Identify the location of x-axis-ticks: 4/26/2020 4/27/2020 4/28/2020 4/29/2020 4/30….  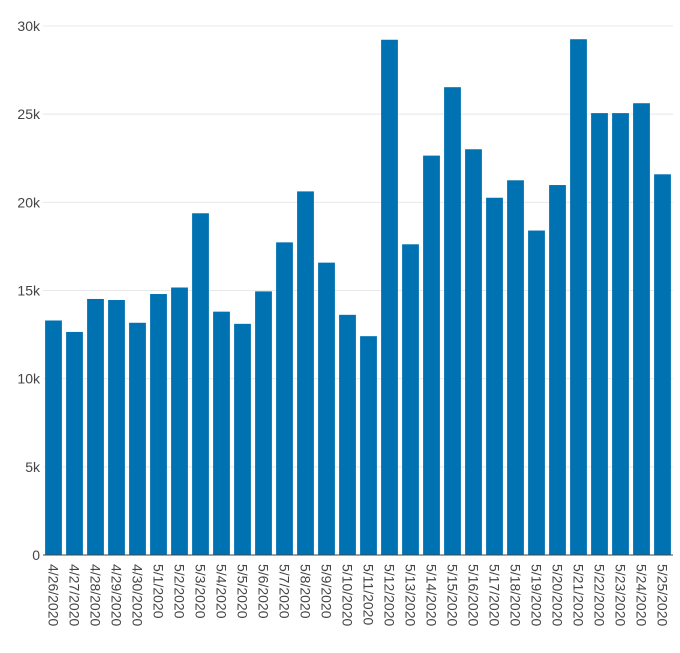
(358, 595).